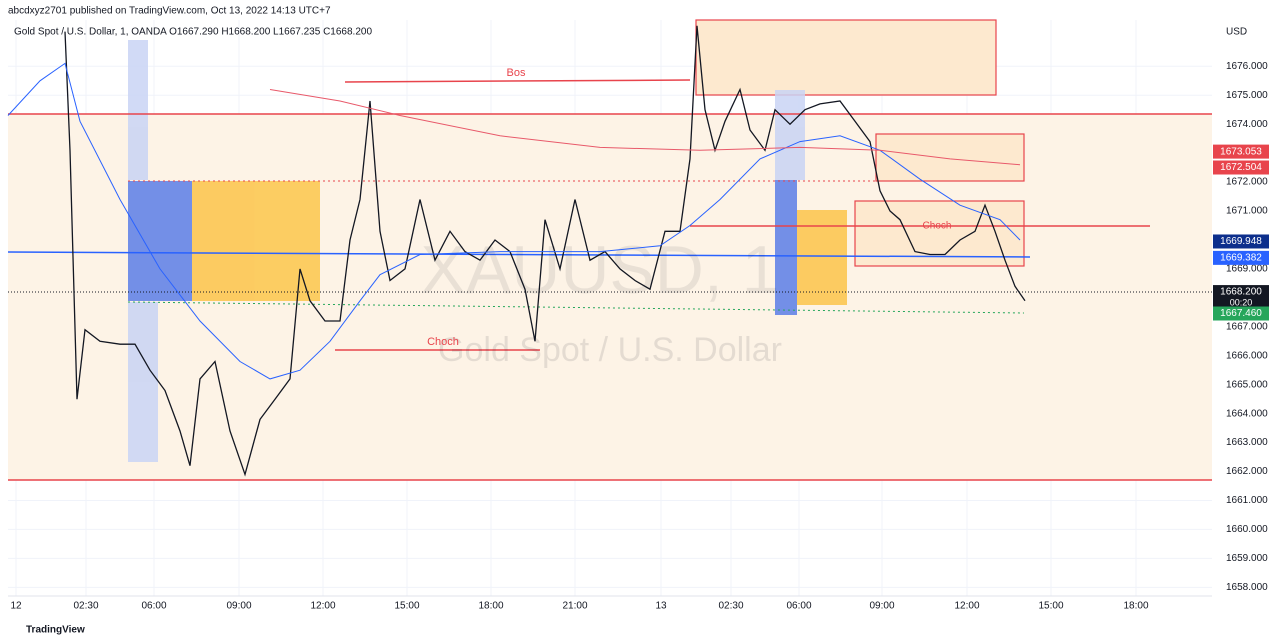 Image resolution: width=1280 pixels, height=644 pixels. Describe the element at coordinates (645, 127) in the screenshot. I see `price-line` at that location.